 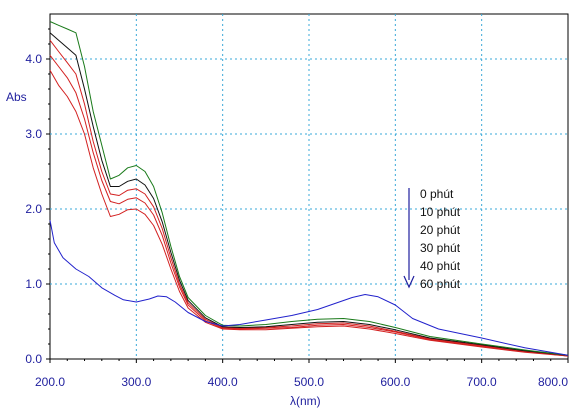 I want to click on x-tick-label: 200.0, so click(x=50, y=382).